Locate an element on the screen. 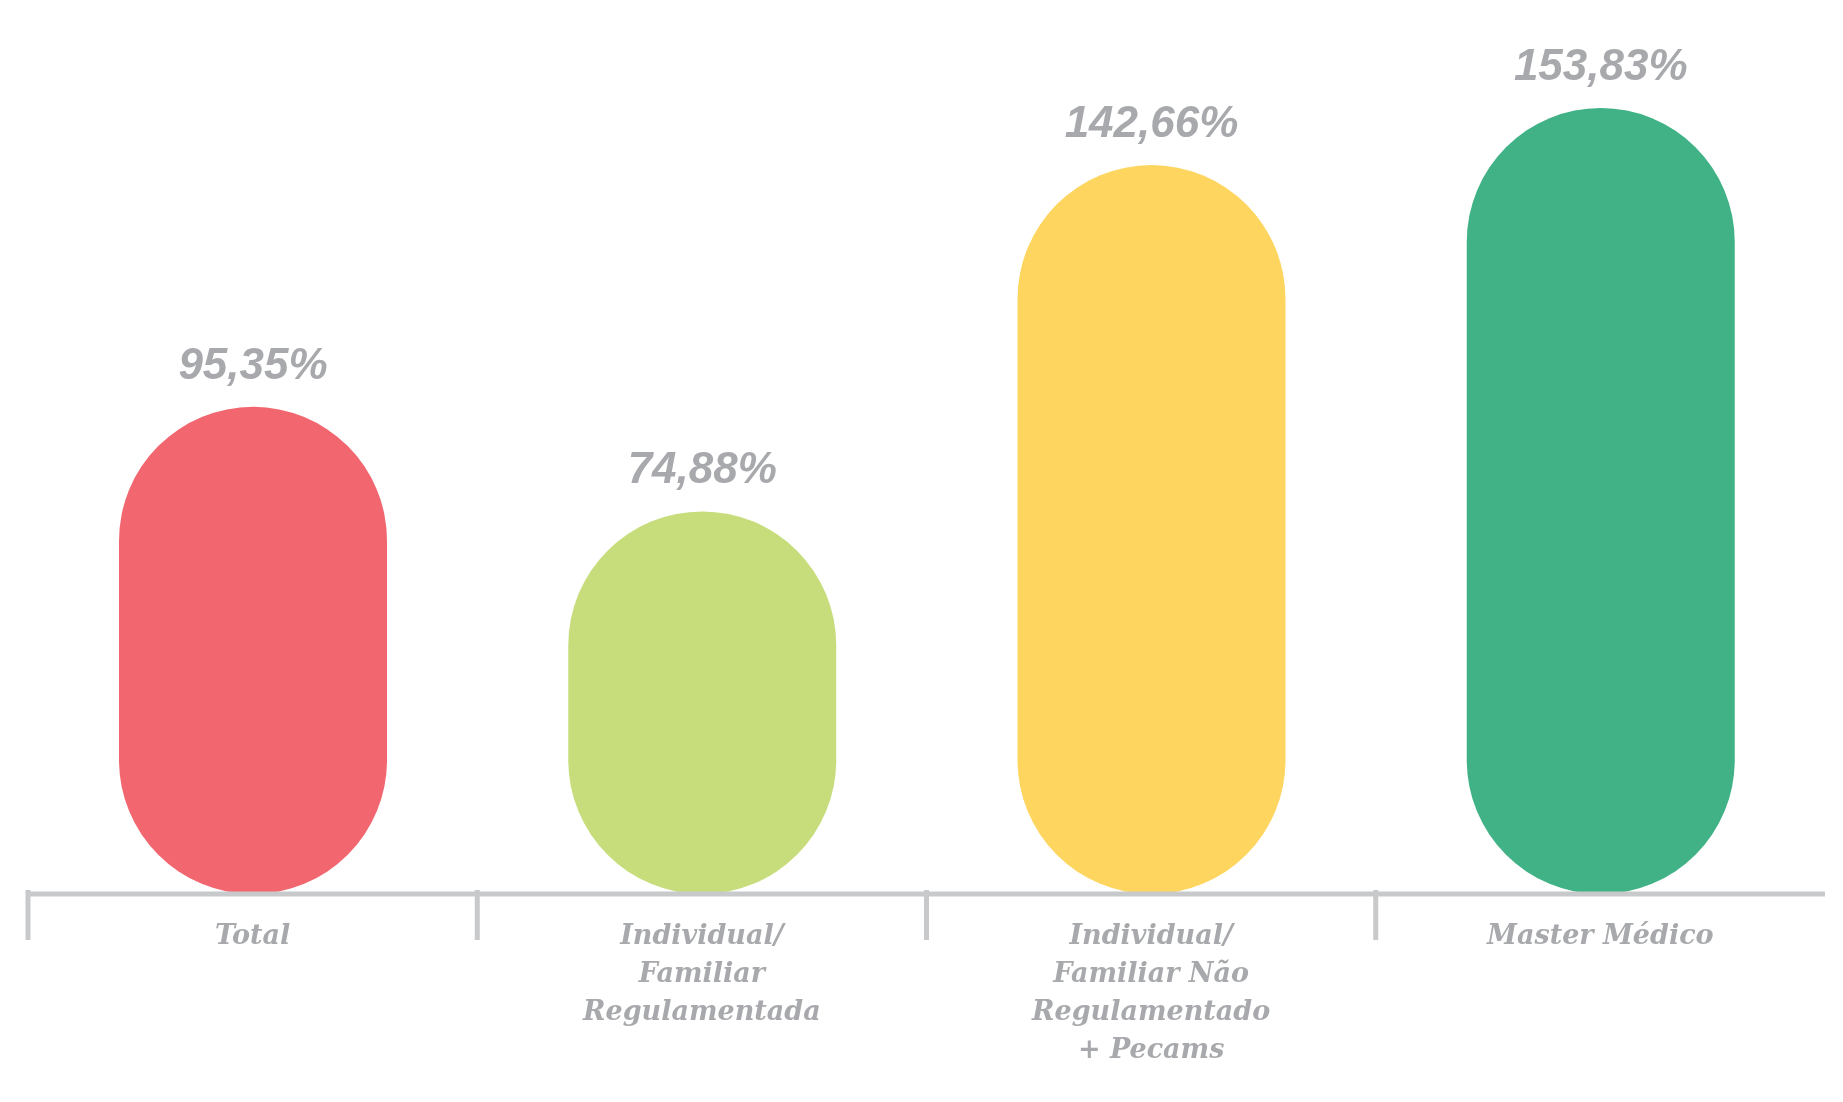  x-tick-label: Total is located at coordinates (253, 934).